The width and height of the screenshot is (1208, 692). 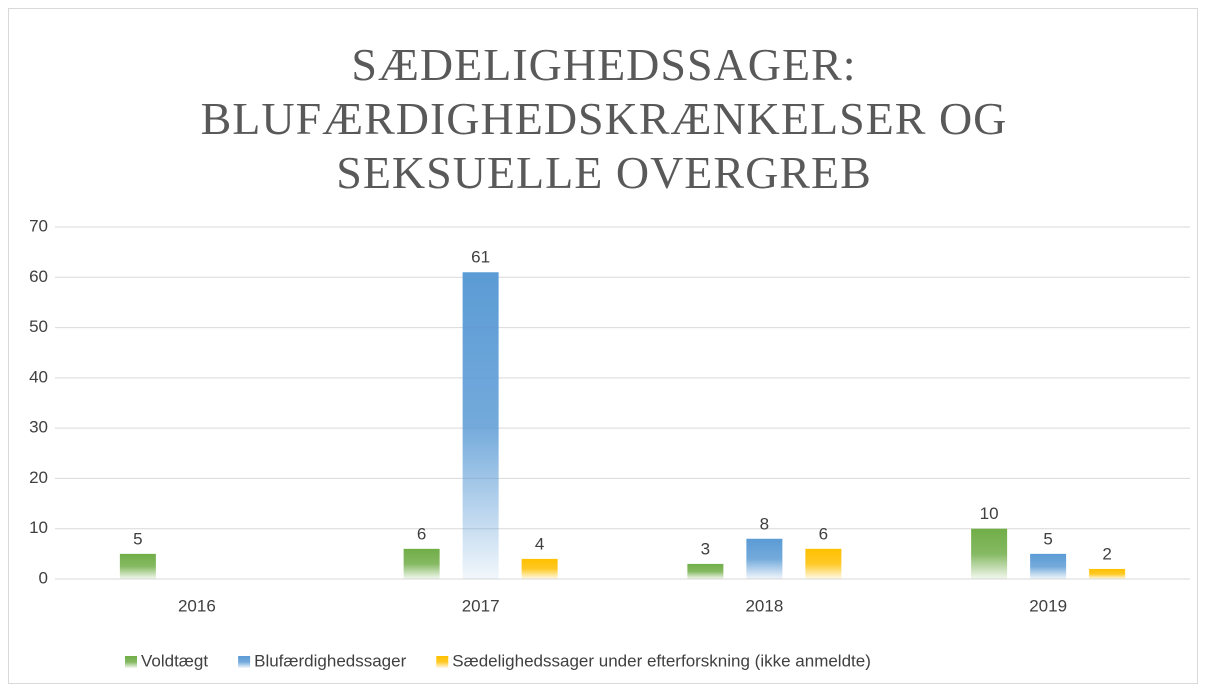 I want to click on x-tick-label: 2016, so click(x=197, y=605).